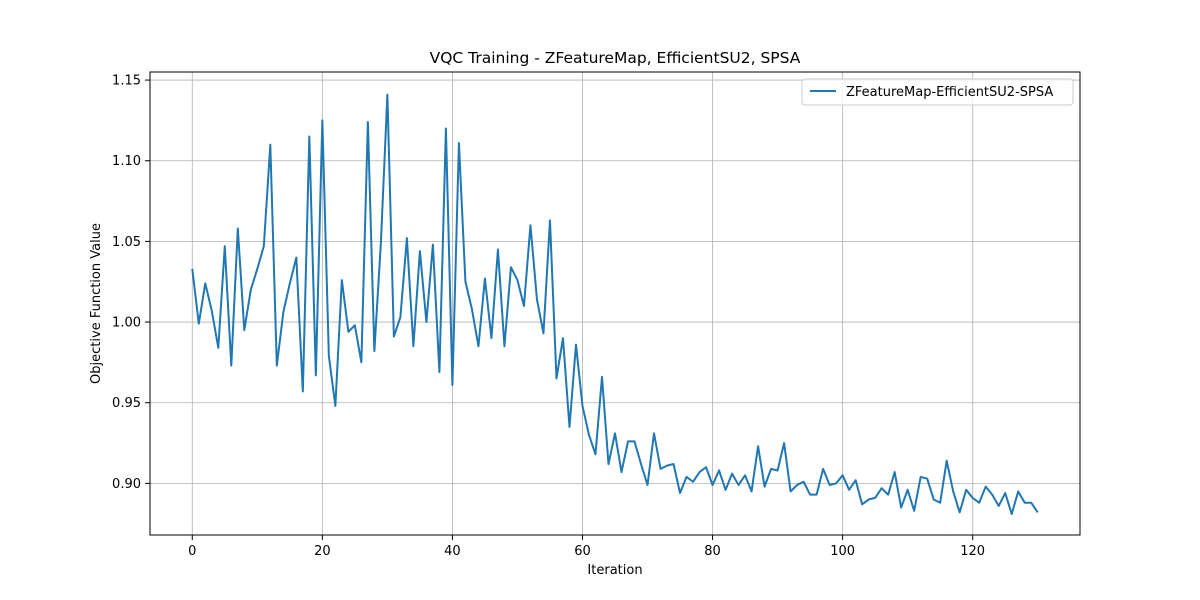  I want to click on legend-box, so click(937, 92).